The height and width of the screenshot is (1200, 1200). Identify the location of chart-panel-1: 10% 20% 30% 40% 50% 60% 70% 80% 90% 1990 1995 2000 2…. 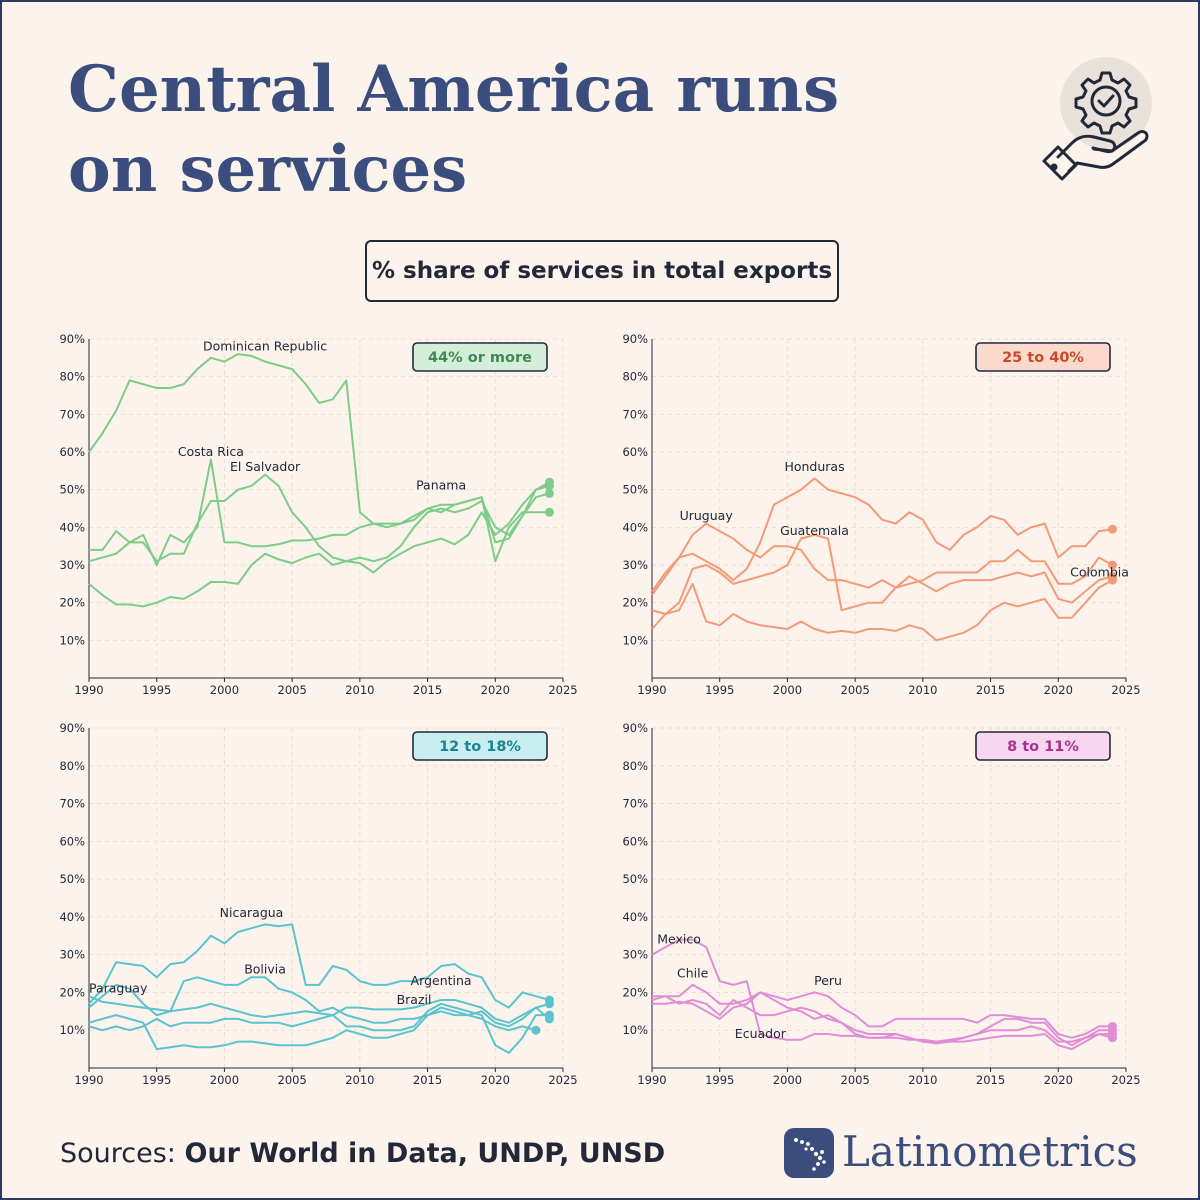
(318, 514).